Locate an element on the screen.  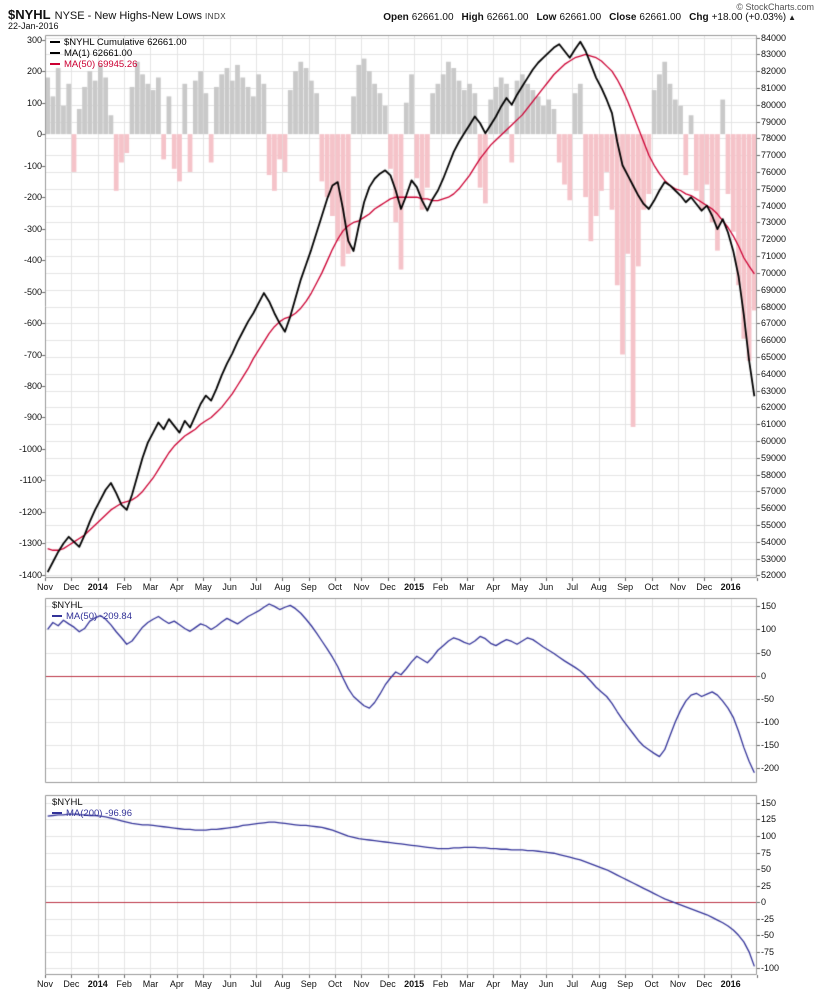
legend-label-ma50-daily: MA(50) -209.84 is located at coordinates (99, 616).